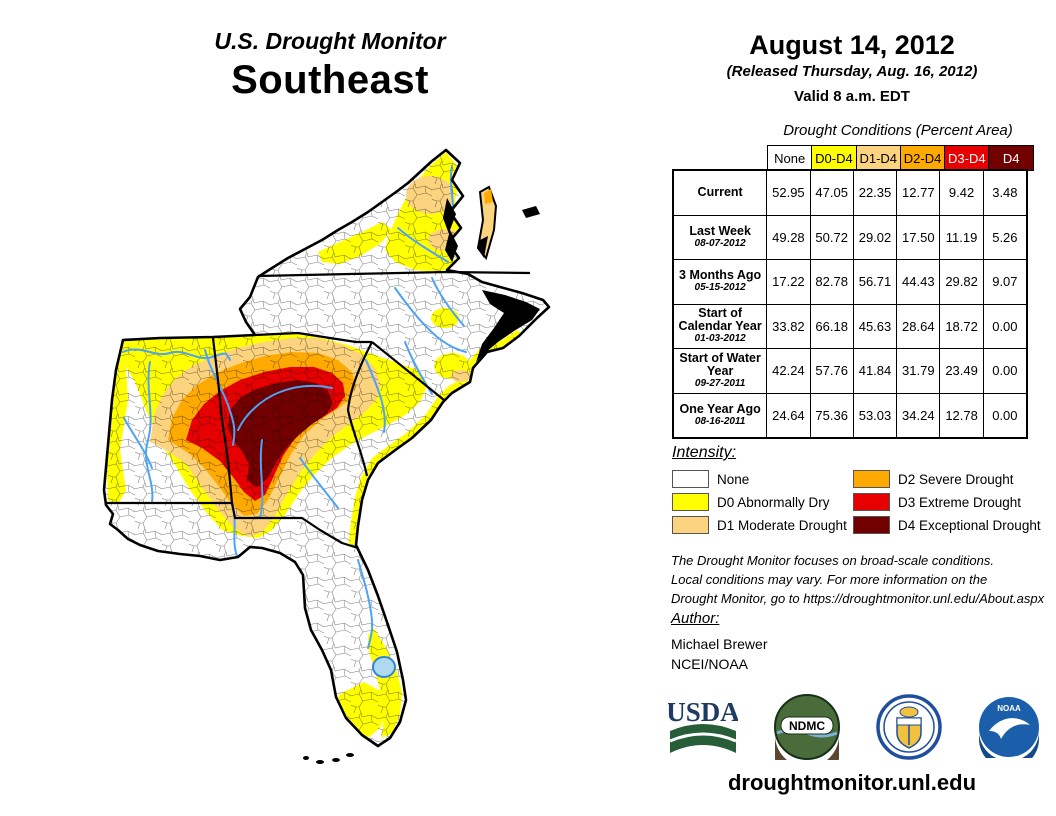 Image resolution: width=1056 pixels, height=816 pixels. What do you see at coordinates (871, 525) in the screenshot?
I see `swatch-d4` at bounding box center [871, 525].